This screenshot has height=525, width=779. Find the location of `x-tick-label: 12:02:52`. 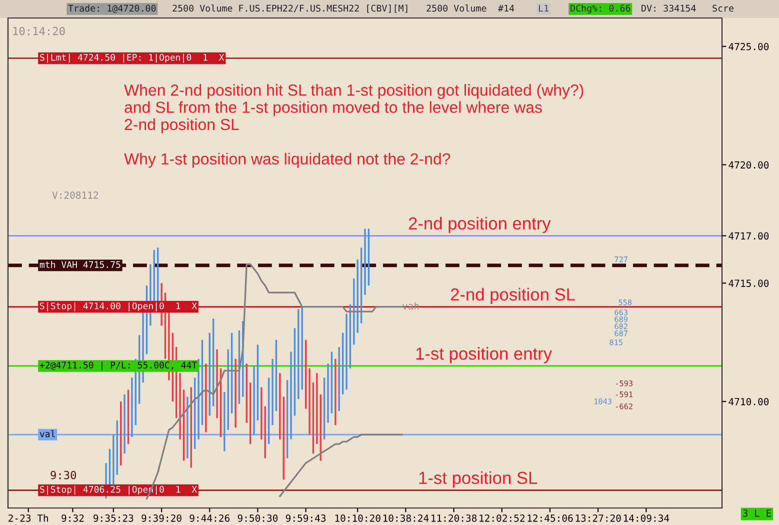

x-tick-label: 12:02:52 is located at coordinates (502, 518).